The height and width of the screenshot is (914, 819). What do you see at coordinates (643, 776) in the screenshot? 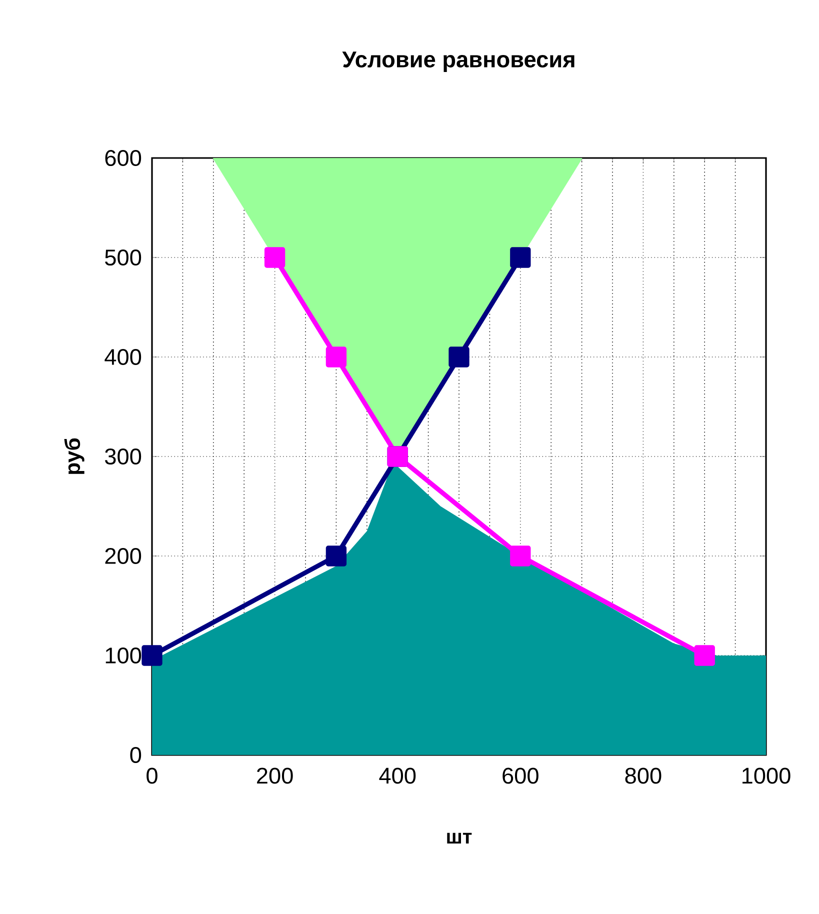
I see `x-tick-label: 800` at bounding box center [643, 776].